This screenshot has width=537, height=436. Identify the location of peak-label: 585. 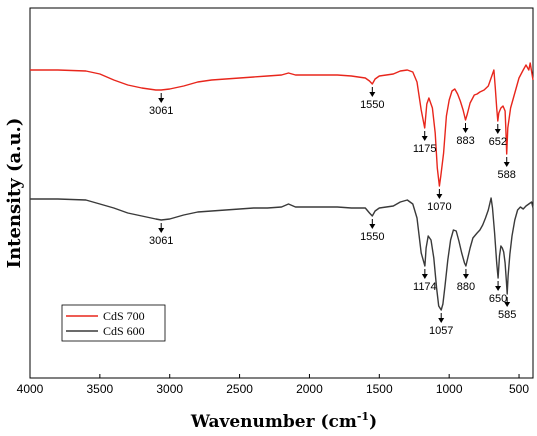
(507, 315).